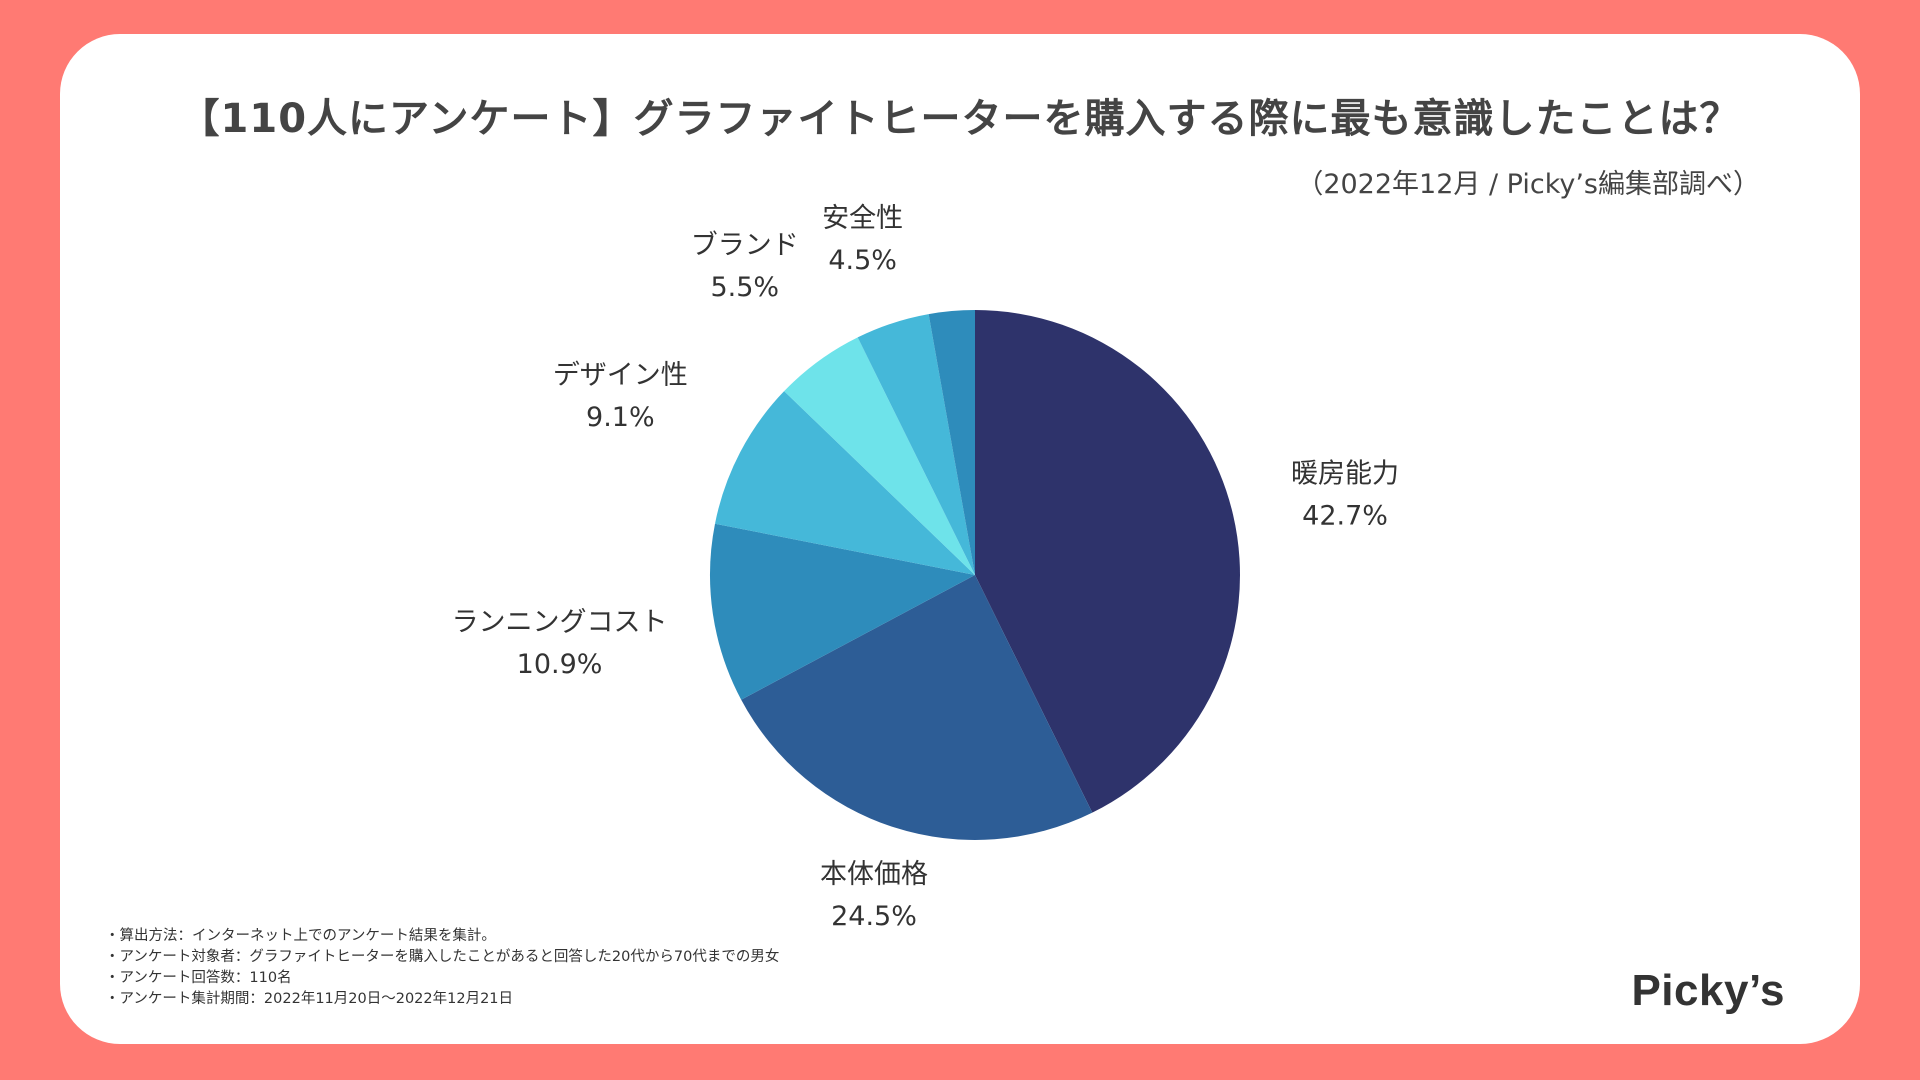 This screenshot has height=1080, width=1920. I want to click on slice-label-2: 本体価格, so click(874, 874).